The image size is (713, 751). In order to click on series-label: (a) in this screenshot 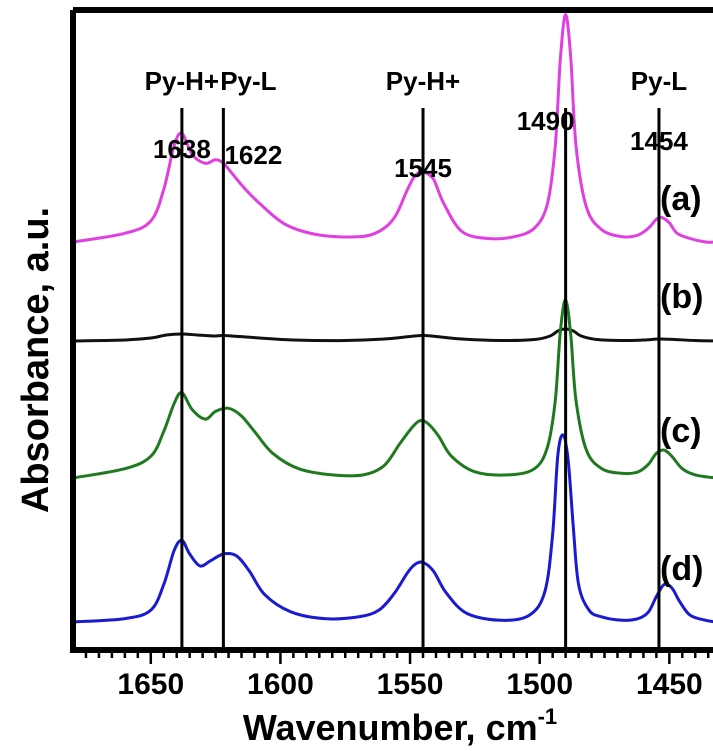, I will do `click(681, 199)`.